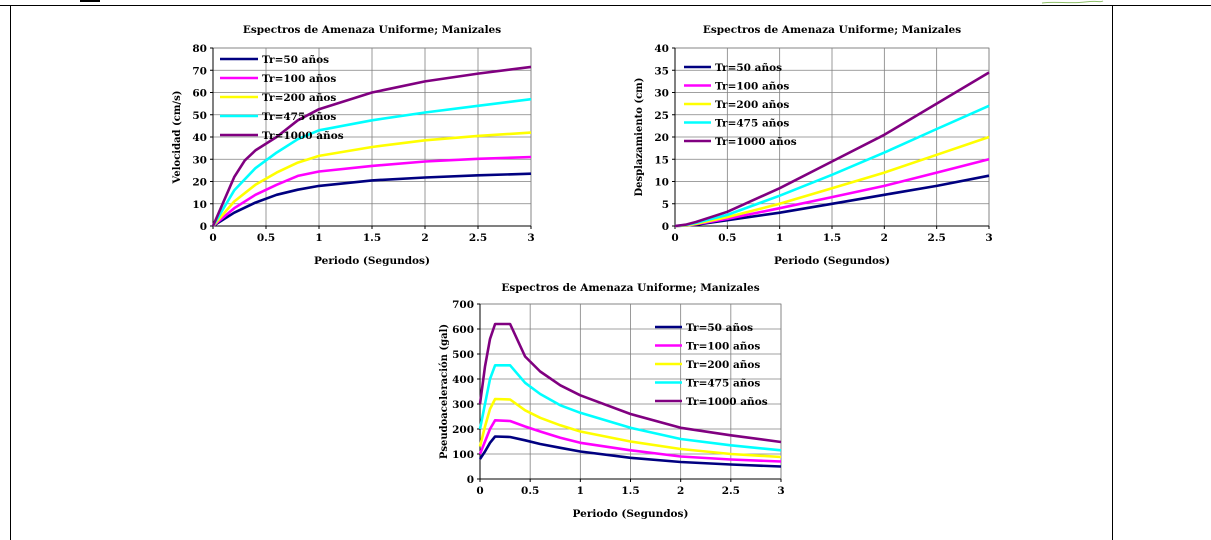 Image resolution: width=1211 pixels, height=540 pixels. I want to click on y-tick-label: 70, so click(199, 71).